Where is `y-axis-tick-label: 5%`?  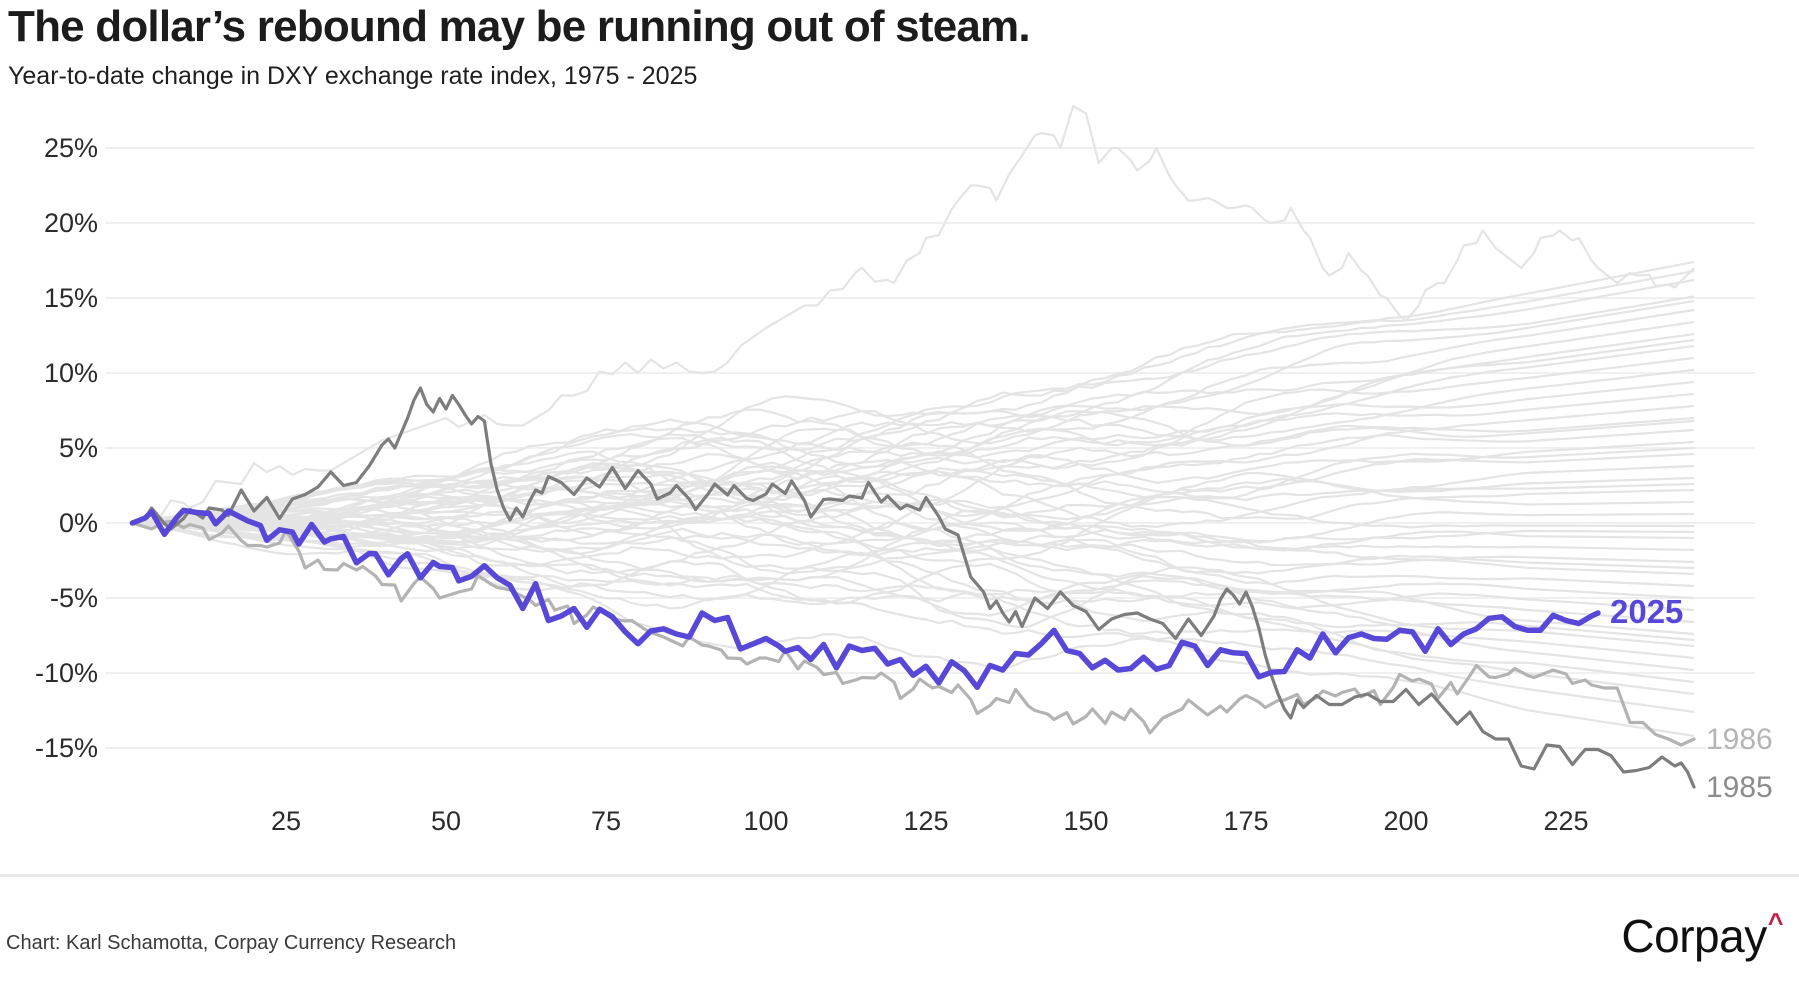
y-axis-tick-label: 5% is located at coordinates (78, 448).